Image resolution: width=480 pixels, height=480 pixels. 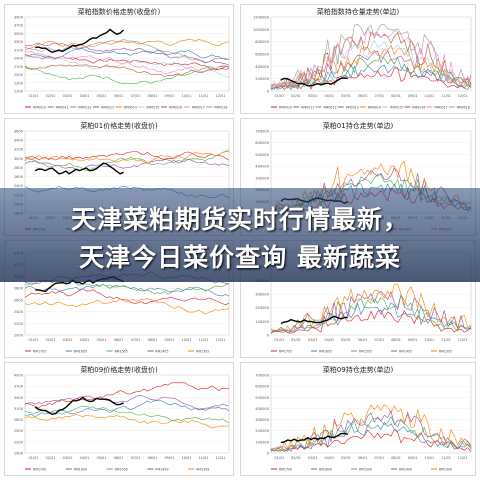 What do you see at coordinates (19, 376) in the screenshot?
I see `y-tick-label: 4000` at bounding box center [19, 376].